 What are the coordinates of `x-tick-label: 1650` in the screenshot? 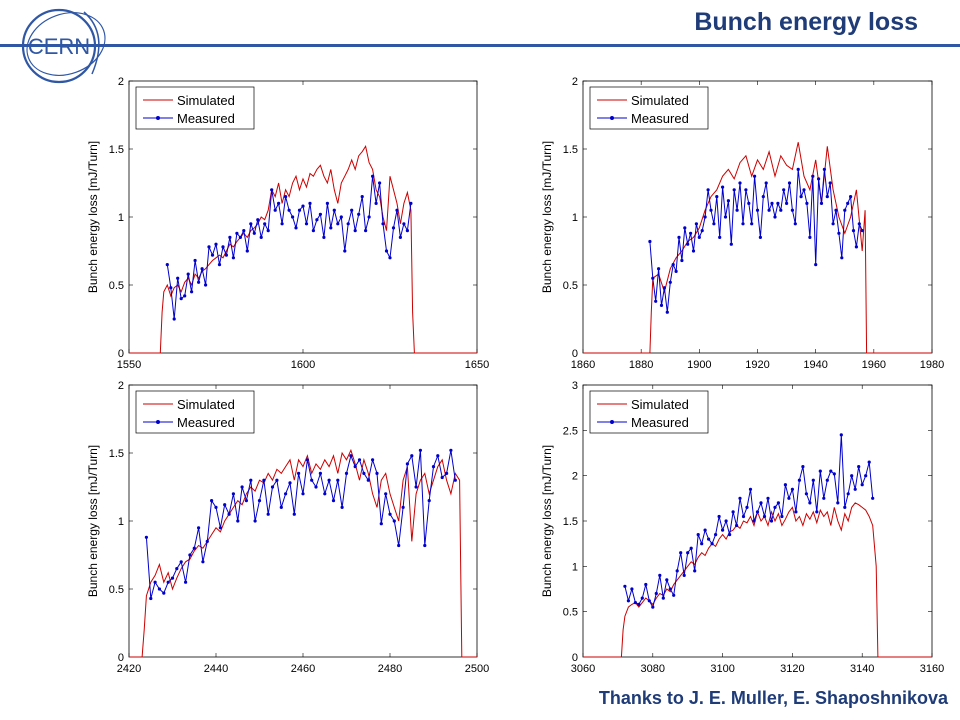 It's located at (477, 365).